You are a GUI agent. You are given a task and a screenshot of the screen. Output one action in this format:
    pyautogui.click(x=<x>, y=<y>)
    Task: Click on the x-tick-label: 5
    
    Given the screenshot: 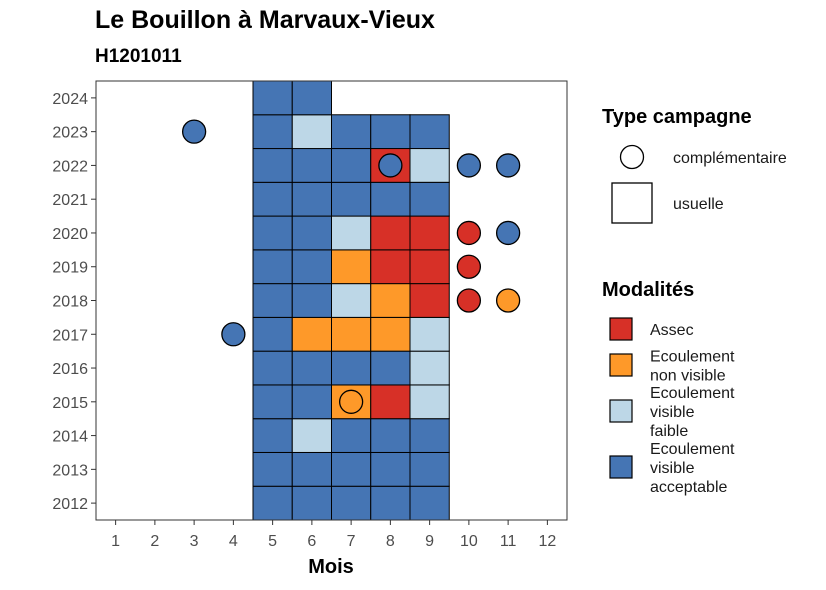 What is the action you would take?
    pyautogui.click(x=272, y=541)
    